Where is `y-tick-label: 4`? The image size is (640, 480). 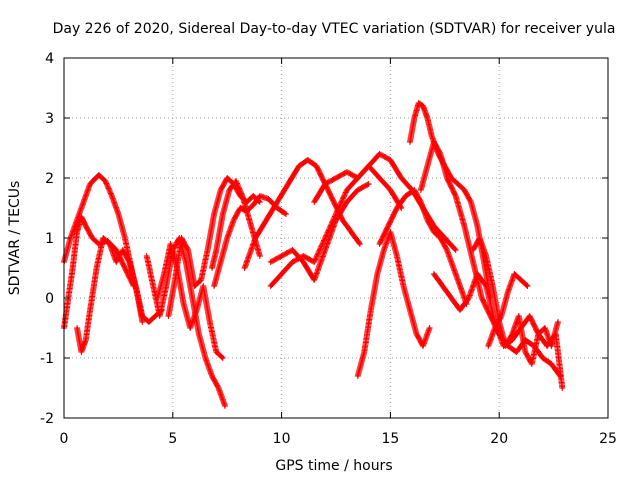 y-tick-label: 4 is located at coordinates (49, 59).